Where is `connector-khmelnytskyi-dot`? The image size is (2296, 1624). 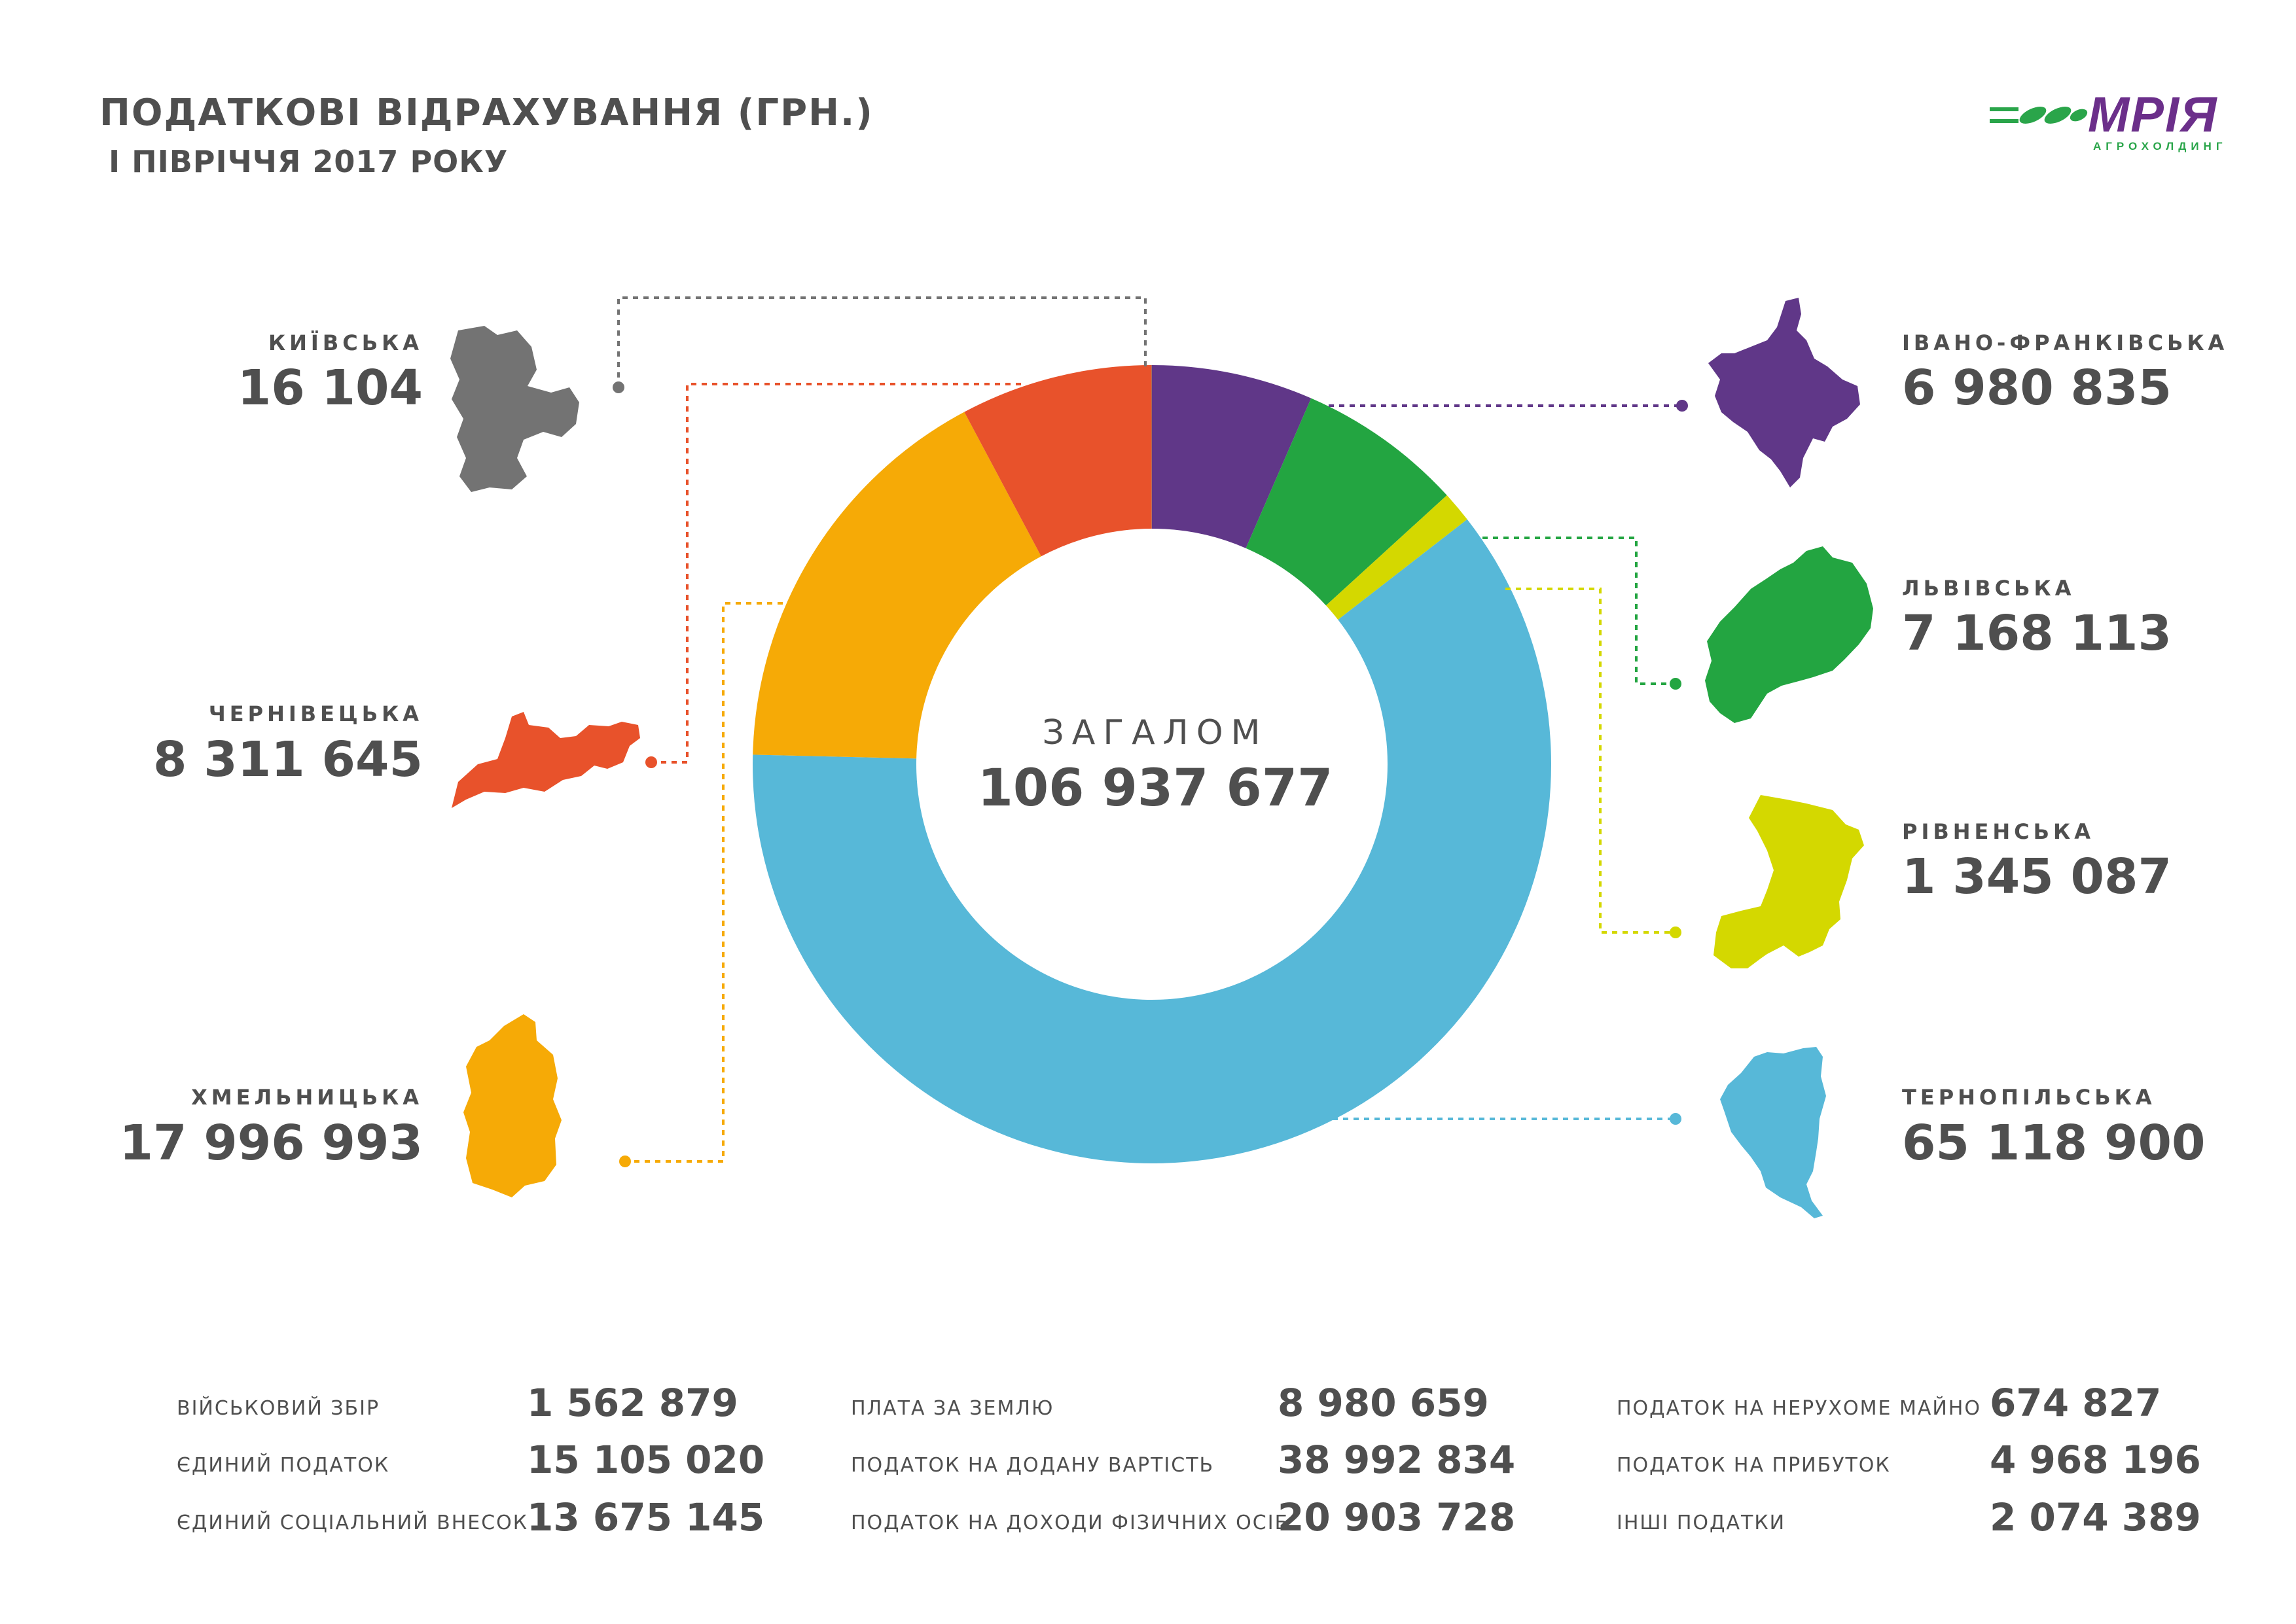
connector-khmelnytskyi-dot is located at coordinates (625, 1161).